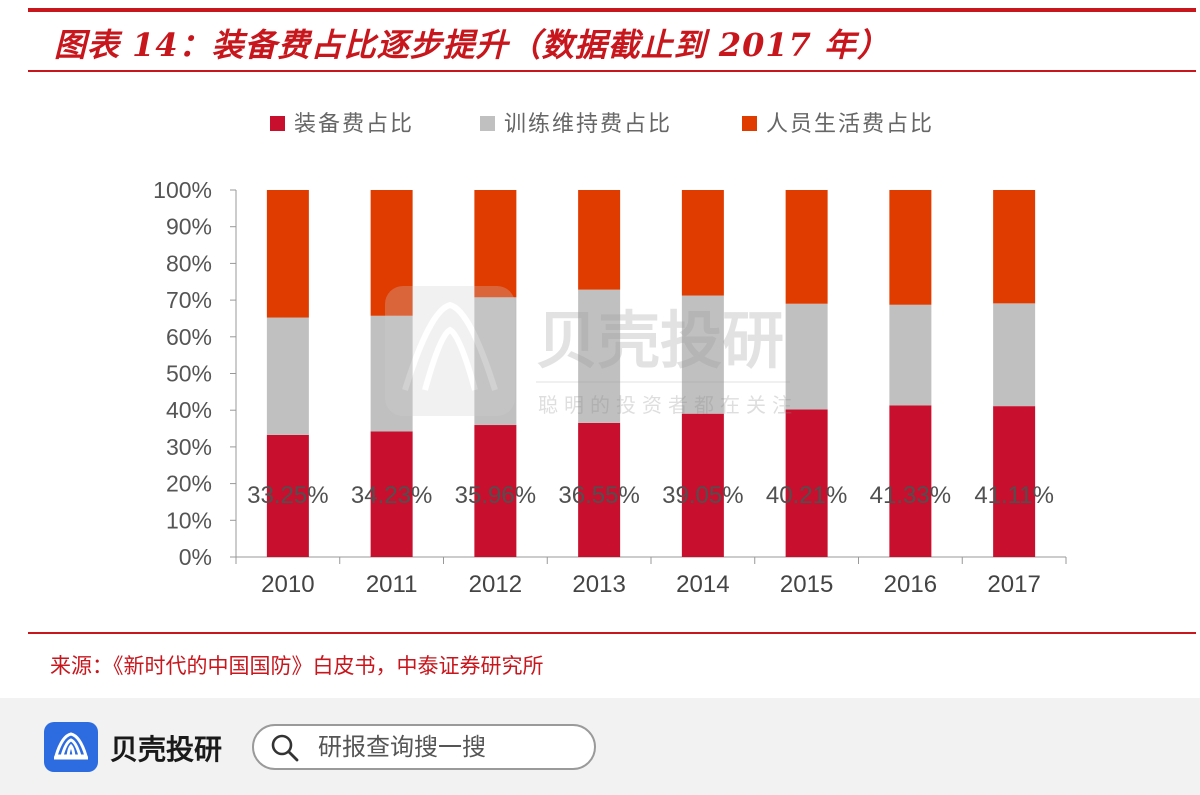 The image size is (1200, 795). What do you see at coordinates (189, 300) in the screenshot?
I see `y-tick-label: 70%` at bounding box center [189, 300].